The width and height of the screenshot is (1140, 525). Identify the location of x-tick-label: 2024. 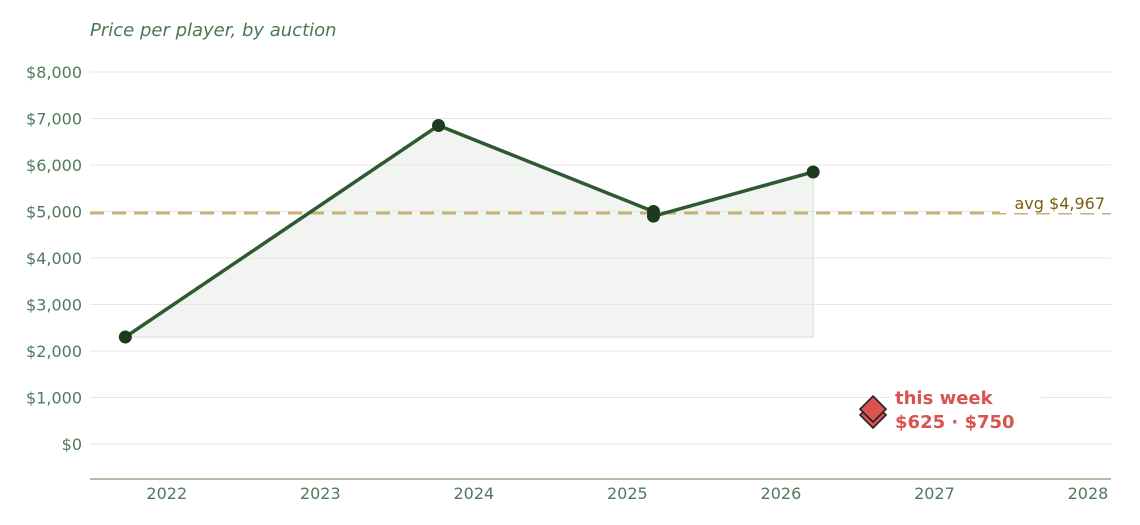
(473, 493).